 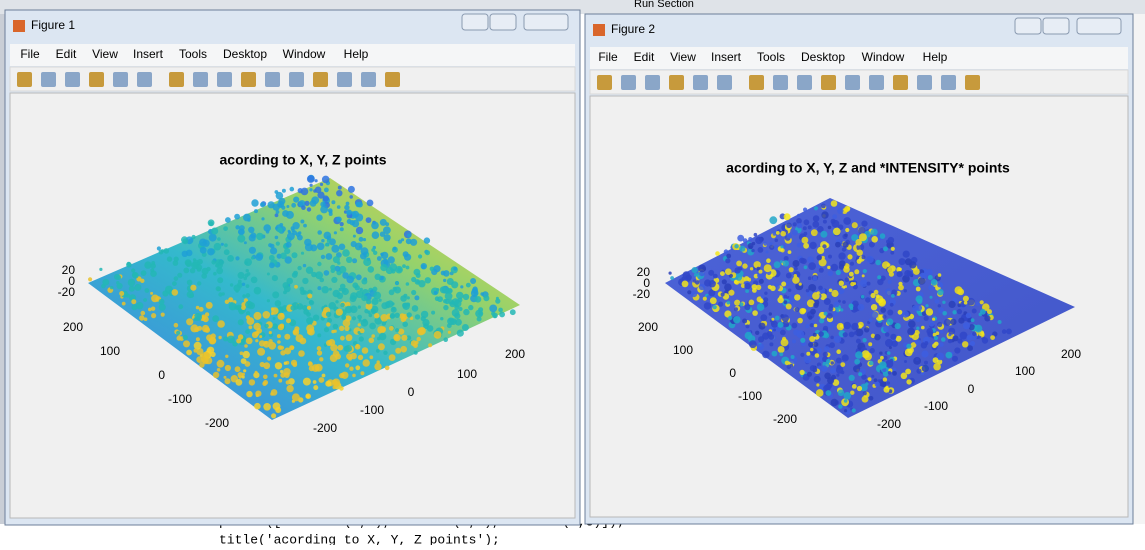 What do you see at coordinates (664, 5) in the screenshot?
I see `toolbar-label: Run Section` at bounding box center [664, 5].